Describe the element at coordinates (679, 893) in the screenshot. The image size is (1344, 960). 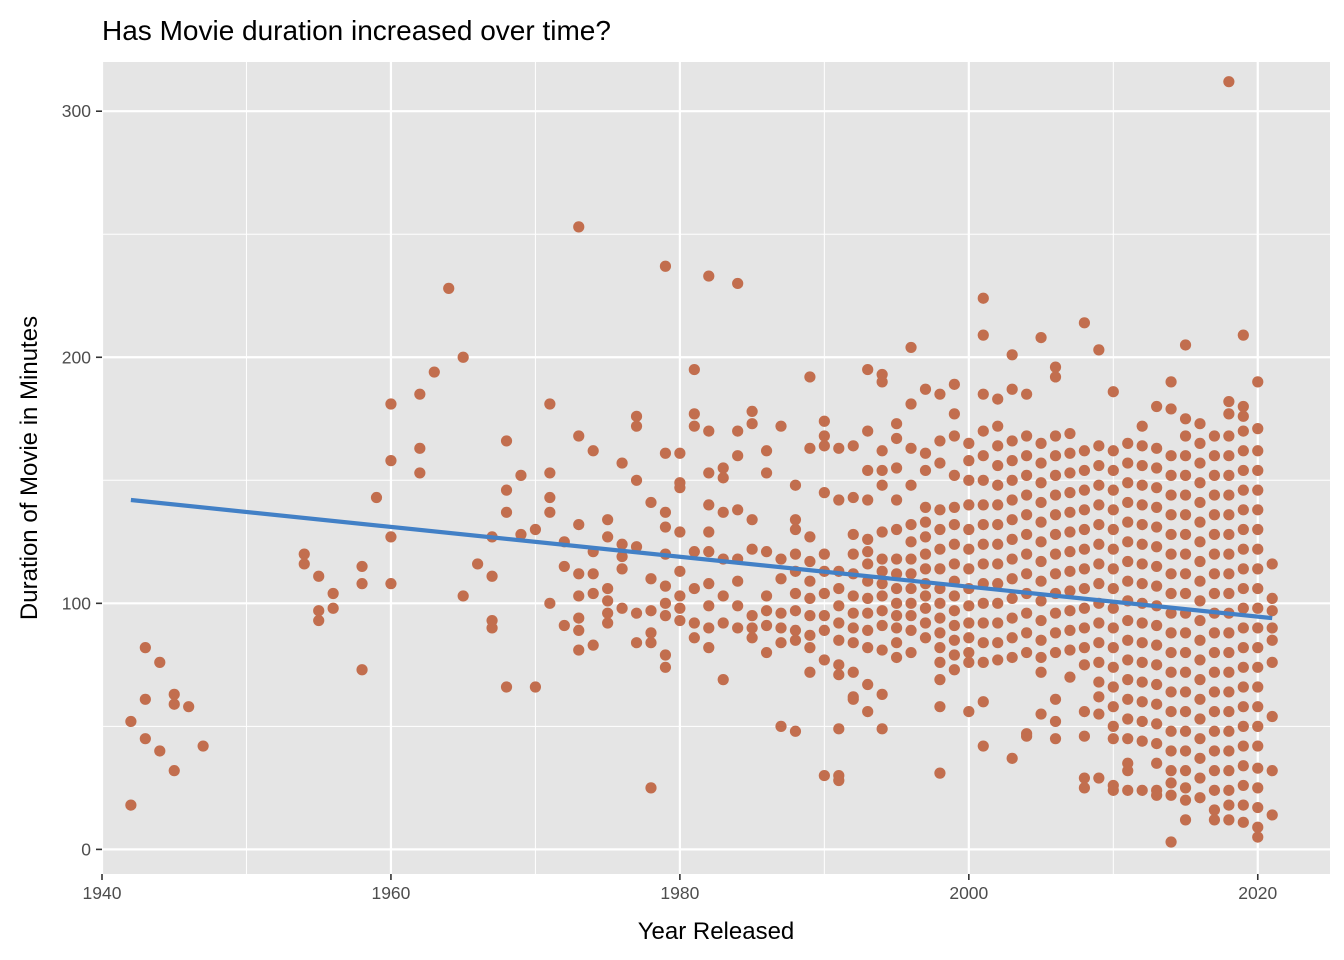
I see `x-tick-label: 1980` at that location.